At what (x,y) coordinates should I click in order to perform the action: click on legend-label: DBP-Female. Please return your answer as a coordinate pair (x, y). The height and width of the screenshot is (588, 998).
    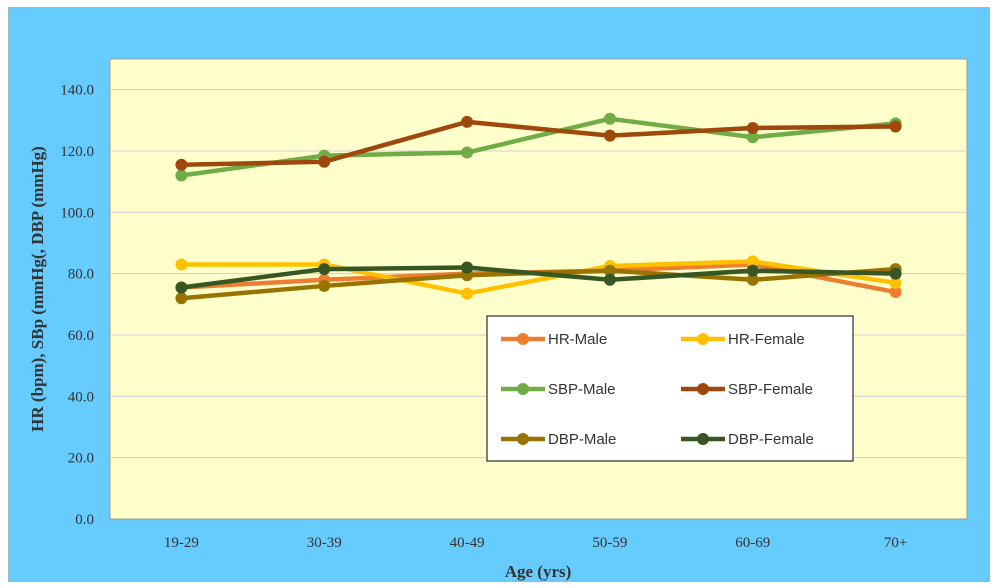
    Looking at the image, I should click on (771, 439).